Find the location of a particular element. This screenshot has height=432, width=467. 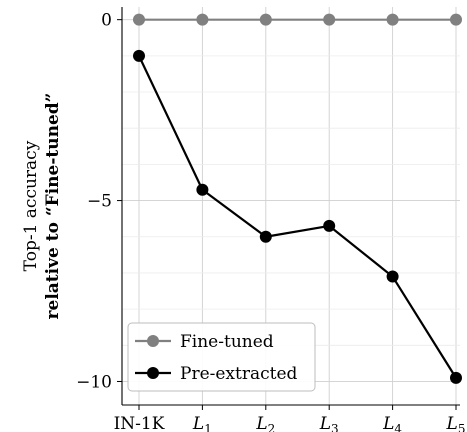

x-tick-label: L5 is located at coordinates (456, 423).